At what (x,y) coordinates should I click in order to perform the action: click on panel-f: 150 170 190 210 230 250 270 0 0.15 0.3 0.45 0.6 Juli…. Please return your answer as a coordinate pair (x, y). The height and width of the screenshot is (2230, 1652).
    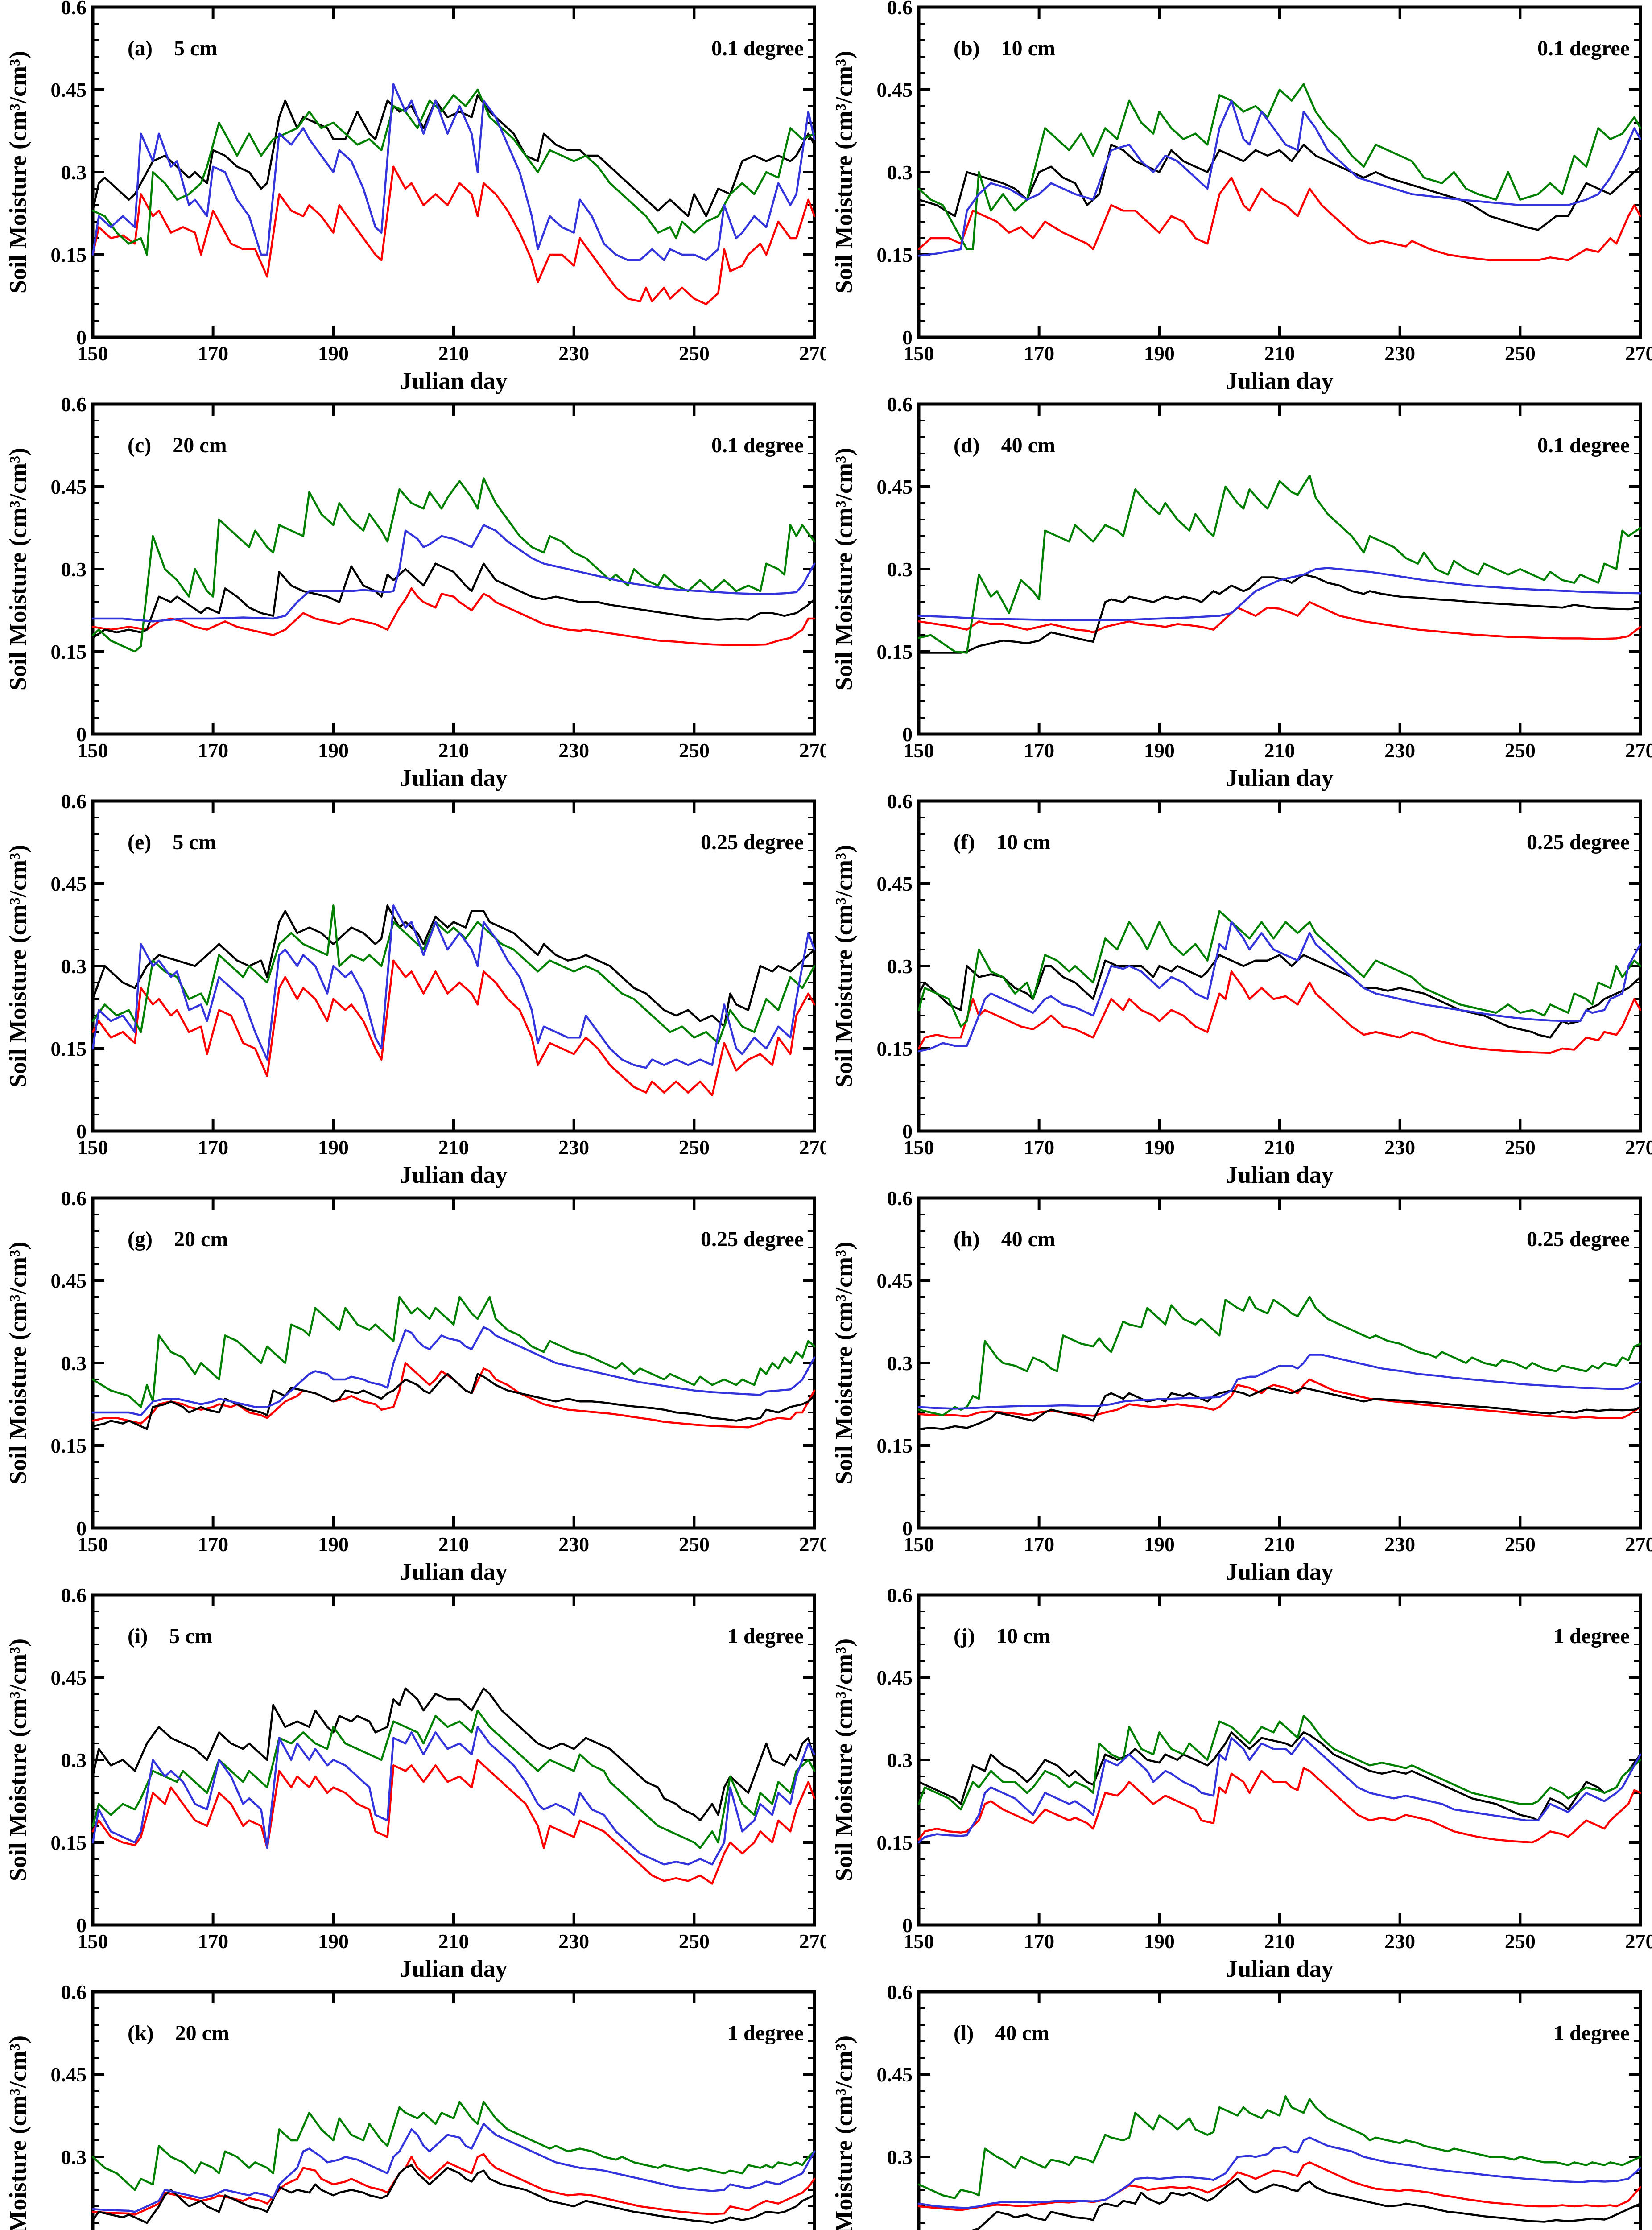
    Looking at the image, I should click on (1241, 991).